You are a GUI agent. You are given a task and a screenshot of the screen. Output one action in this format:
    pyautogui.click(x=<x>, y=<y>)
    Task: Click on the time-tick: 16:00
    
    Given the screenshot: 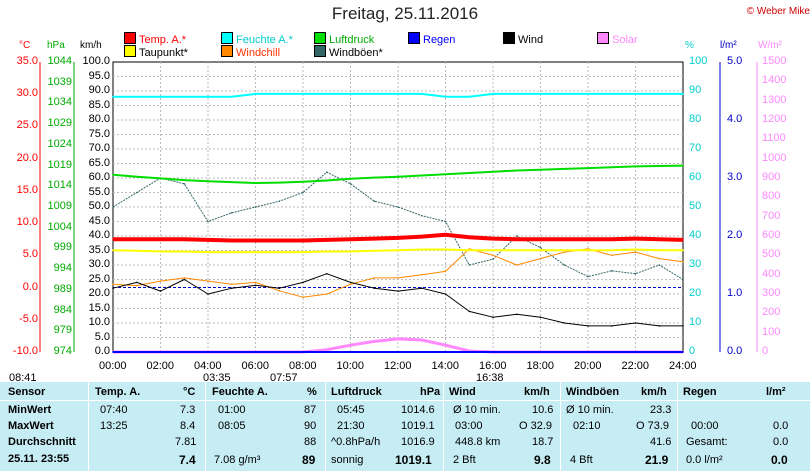 What is the action you would take?
    pyautogui.click(x=493, y=366)
    